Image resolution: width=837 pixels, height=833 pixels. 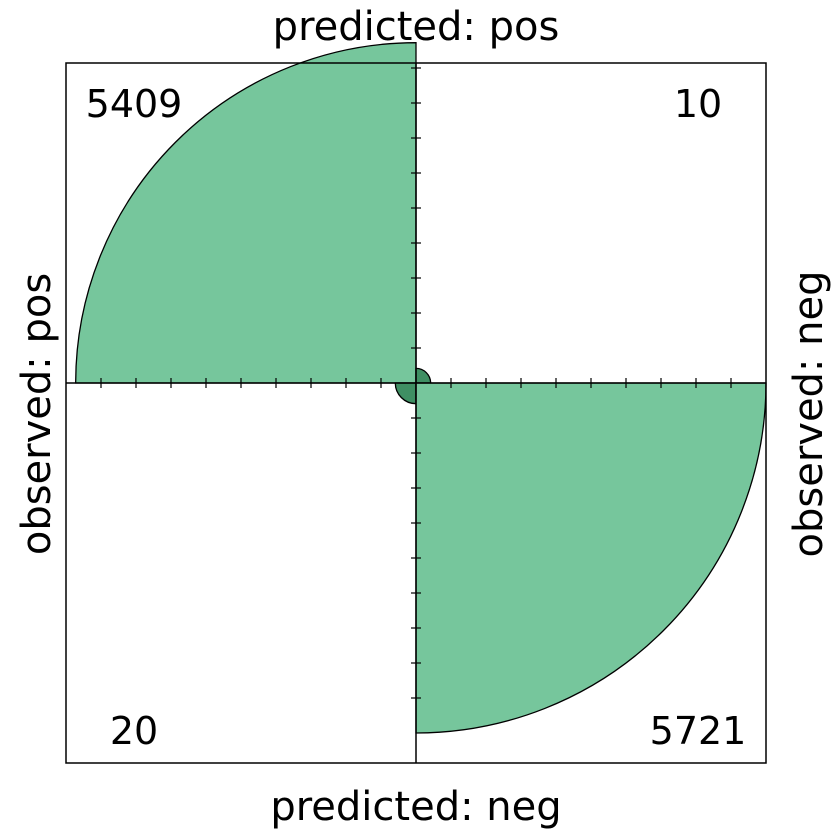 I want to click on top-title: predicted: pos, so click(x=416, y=27).